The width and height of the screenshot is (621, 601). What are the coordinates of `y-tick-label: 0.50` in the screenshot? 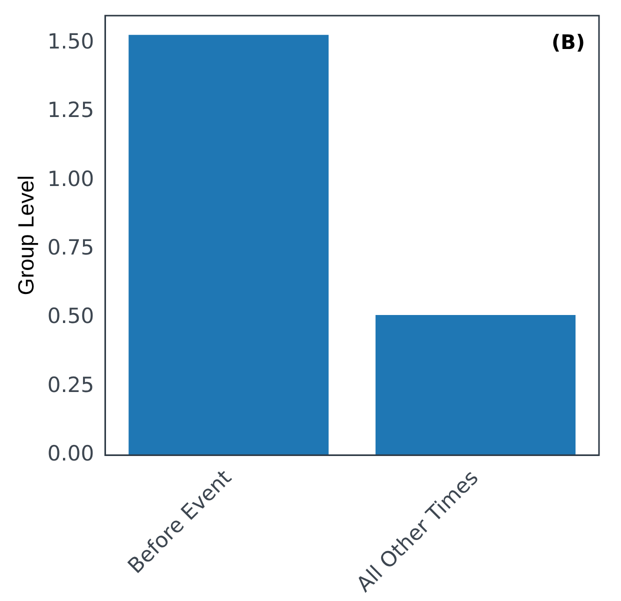 It's located at (70, 316).